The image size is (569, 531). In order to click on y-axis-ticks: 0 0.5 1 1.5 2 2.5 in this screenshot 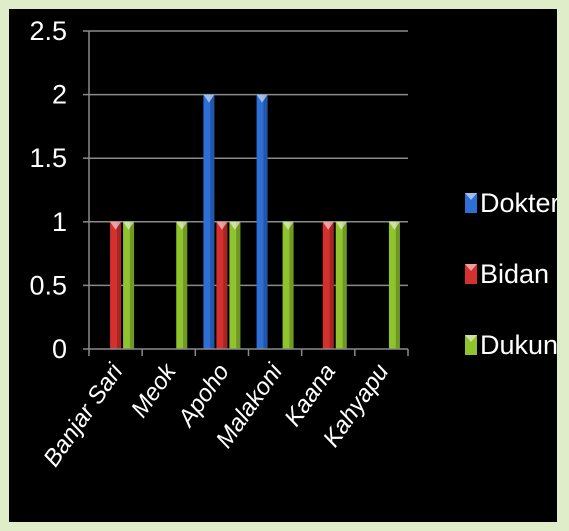, I will do `click(59, 190)`.